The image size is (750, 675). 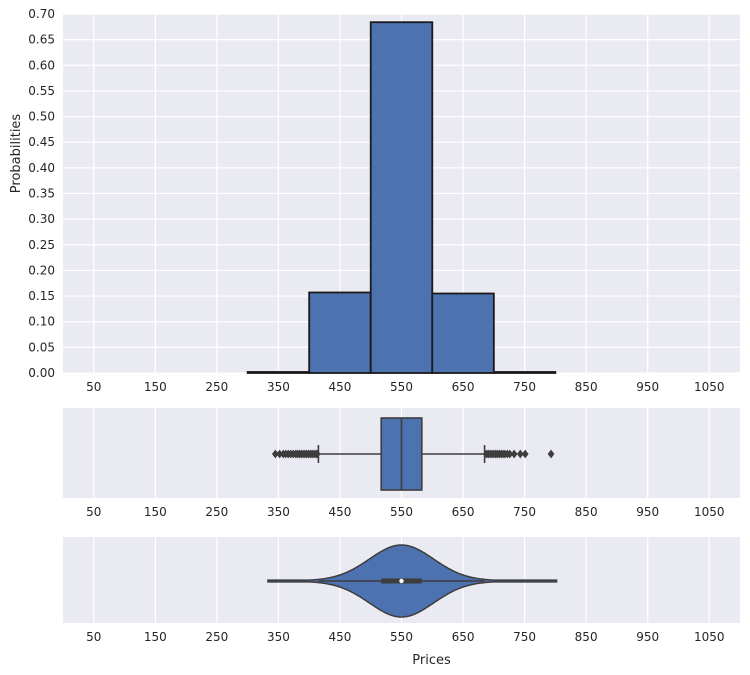 I want to click on y-tick-label: 0.25, so click(x=41, y=245).